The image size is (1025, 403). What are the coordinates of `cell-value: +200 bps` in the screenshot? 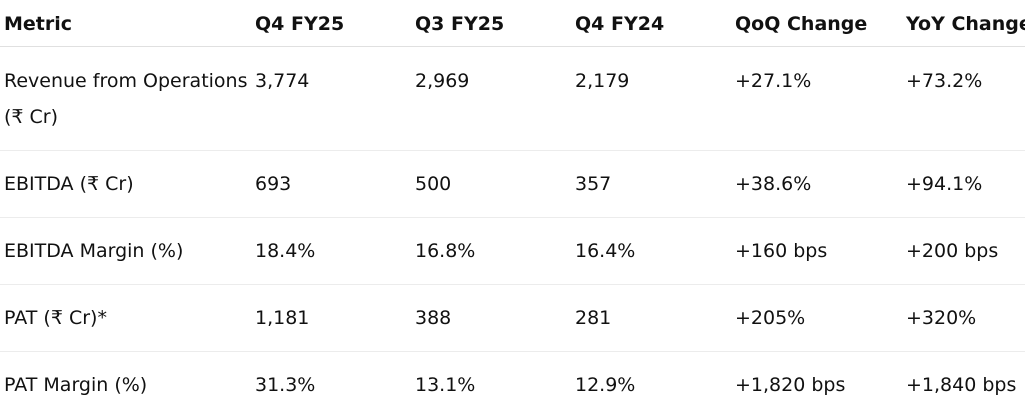 It's located at (964, 251).